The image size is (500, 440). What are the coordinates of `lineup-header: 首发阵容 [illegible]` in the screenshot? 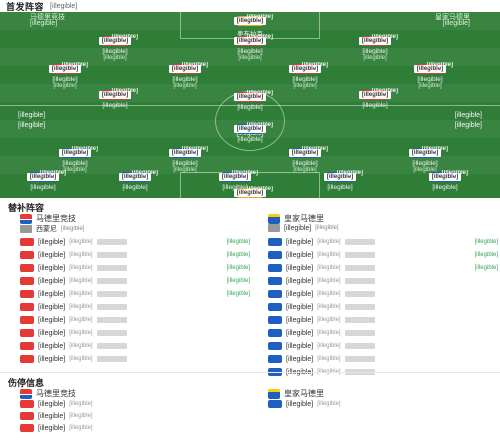 It's located at (250, 6).